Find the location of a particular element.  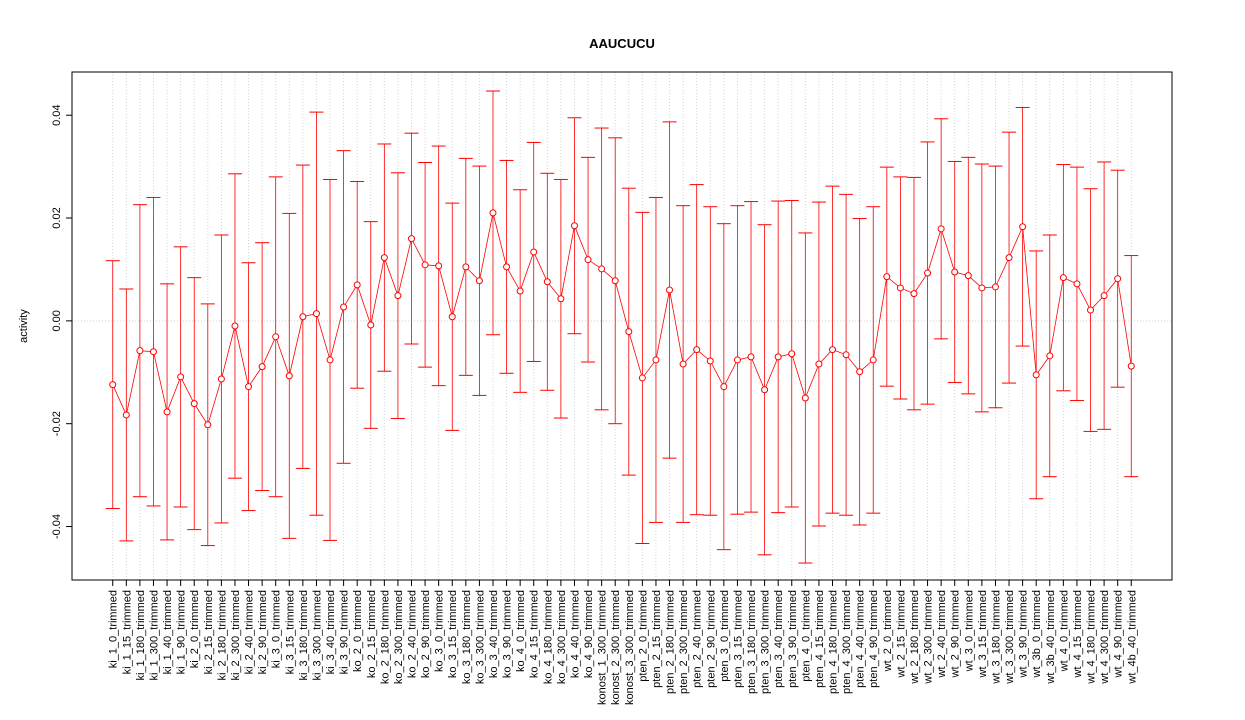

x-tick-label: ko_2_40_trimmed is located at coordinates (413, 634).